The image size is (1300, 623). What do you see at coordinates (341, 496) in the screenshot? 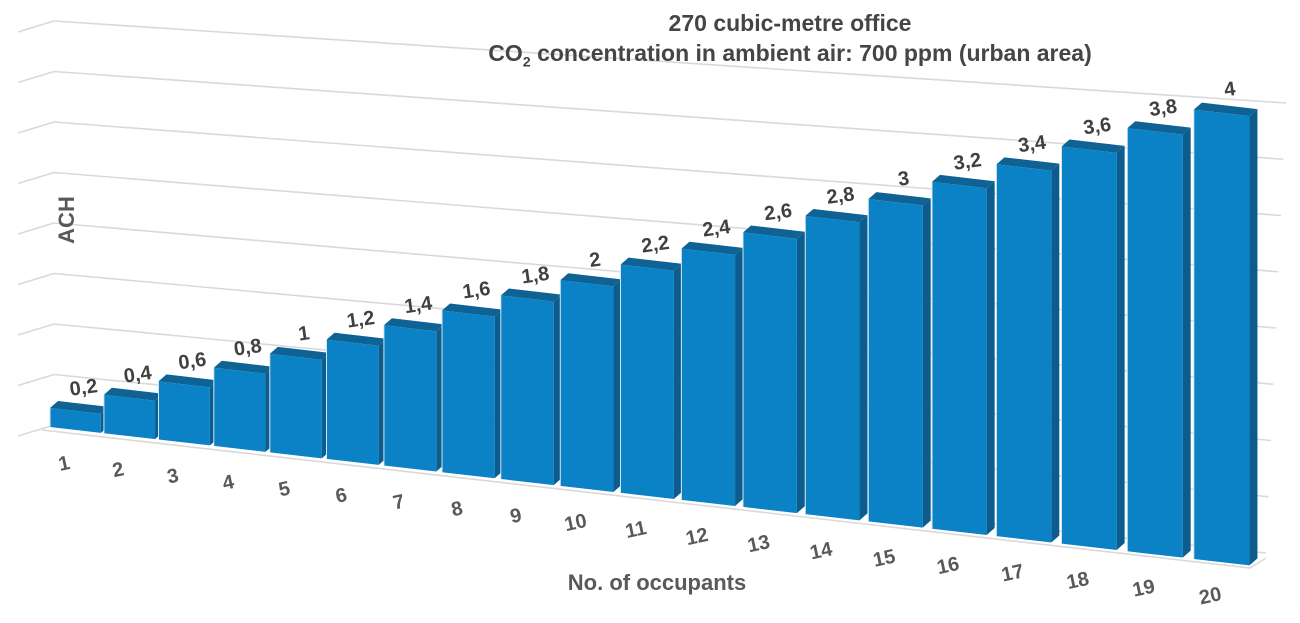
I see `x-tick-label: 6` at bounding box center [341, 496].